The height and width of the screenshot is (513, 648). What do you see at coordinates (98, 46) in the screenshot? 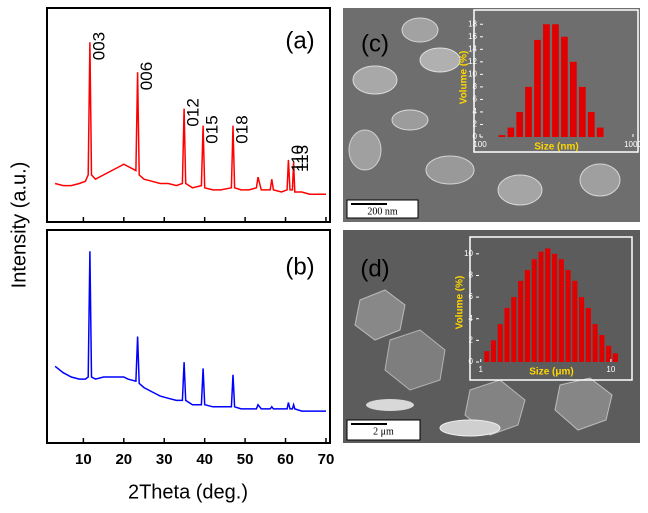
I see `peak-label: 003` at bounding box center [98, 46].